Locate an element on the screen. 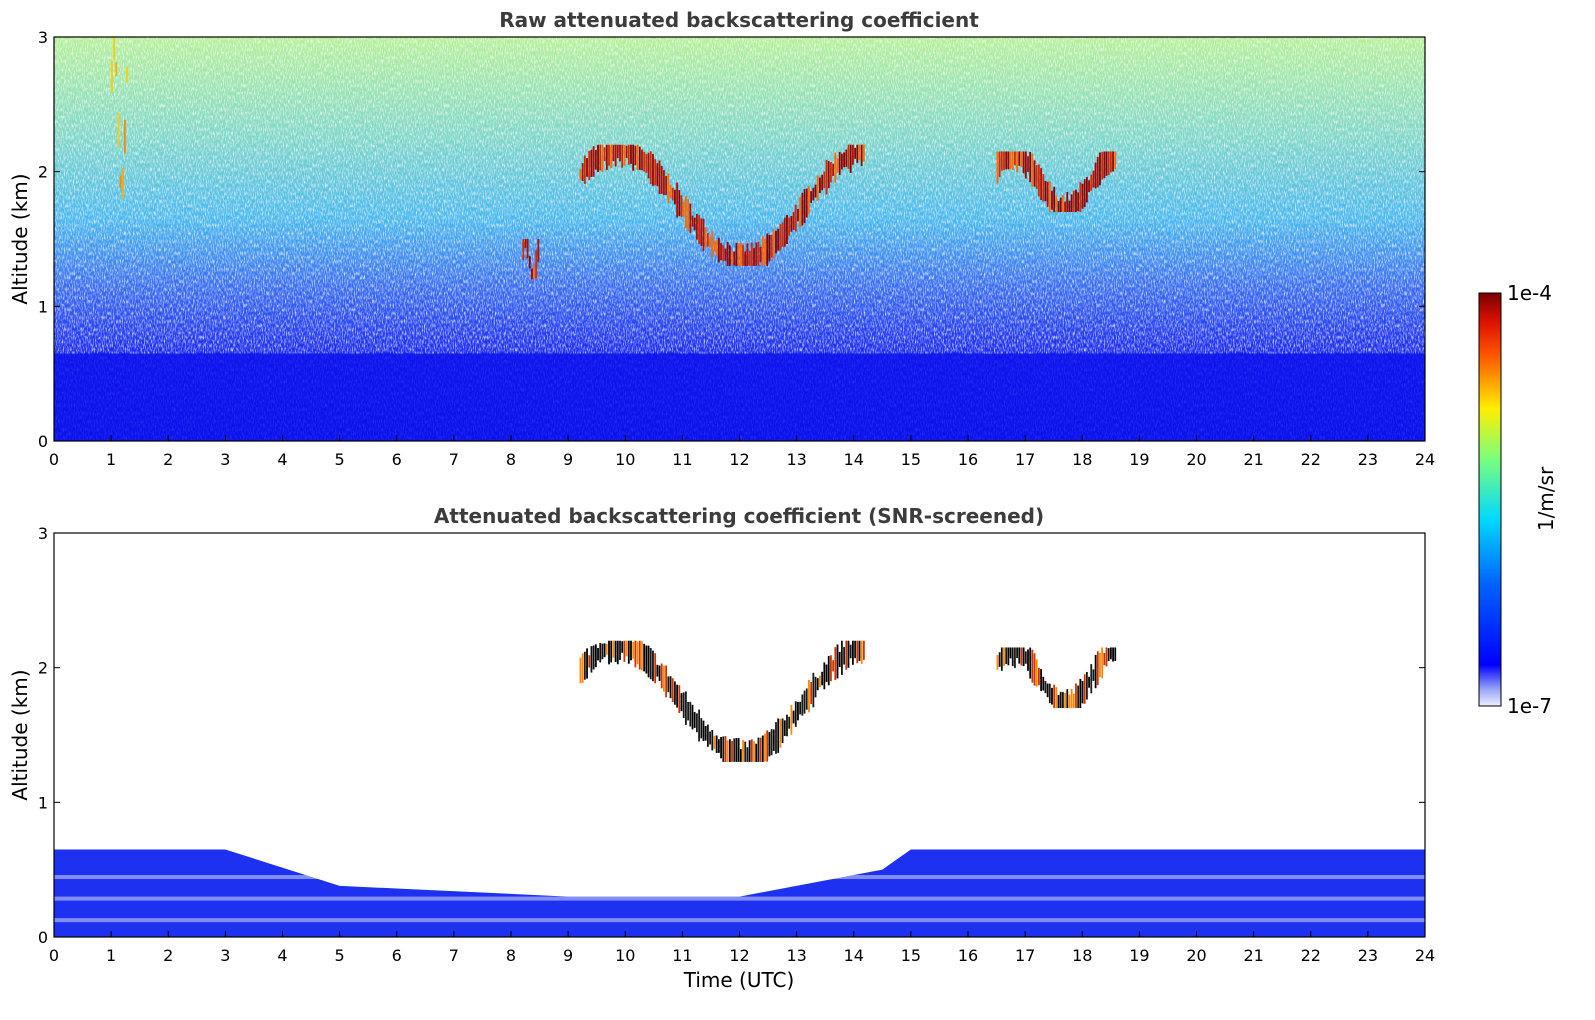 The height and width of the screenshot is (1020, 1595). x-tick-label: 19 is located at coordinates (1139, 955).